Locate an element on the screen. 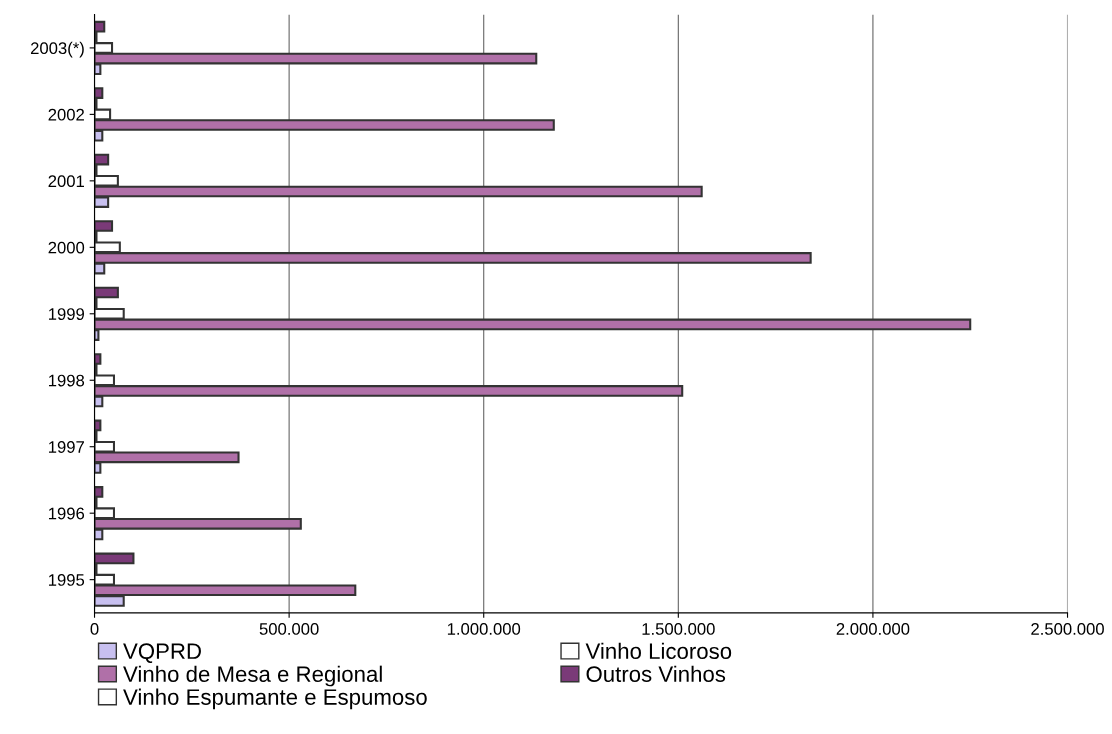 This screenshot has width=1112, height=734. y-tick-label: 2001 is located at coordinates (66, 181).